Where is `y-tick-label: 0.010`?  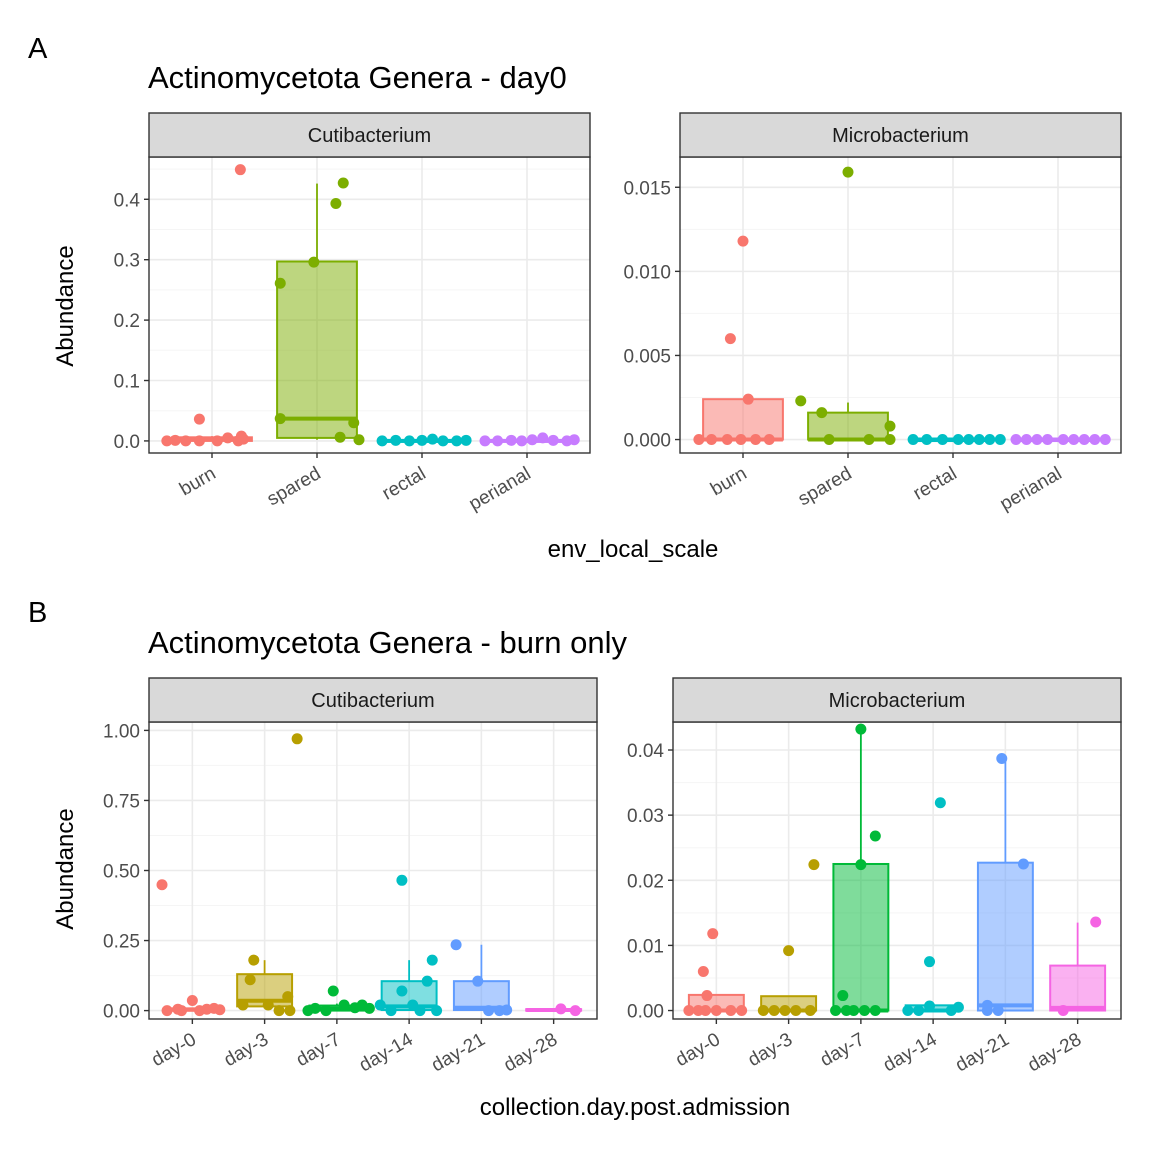 y-tick-label: 0.010 is located at coordinates (647, 272).